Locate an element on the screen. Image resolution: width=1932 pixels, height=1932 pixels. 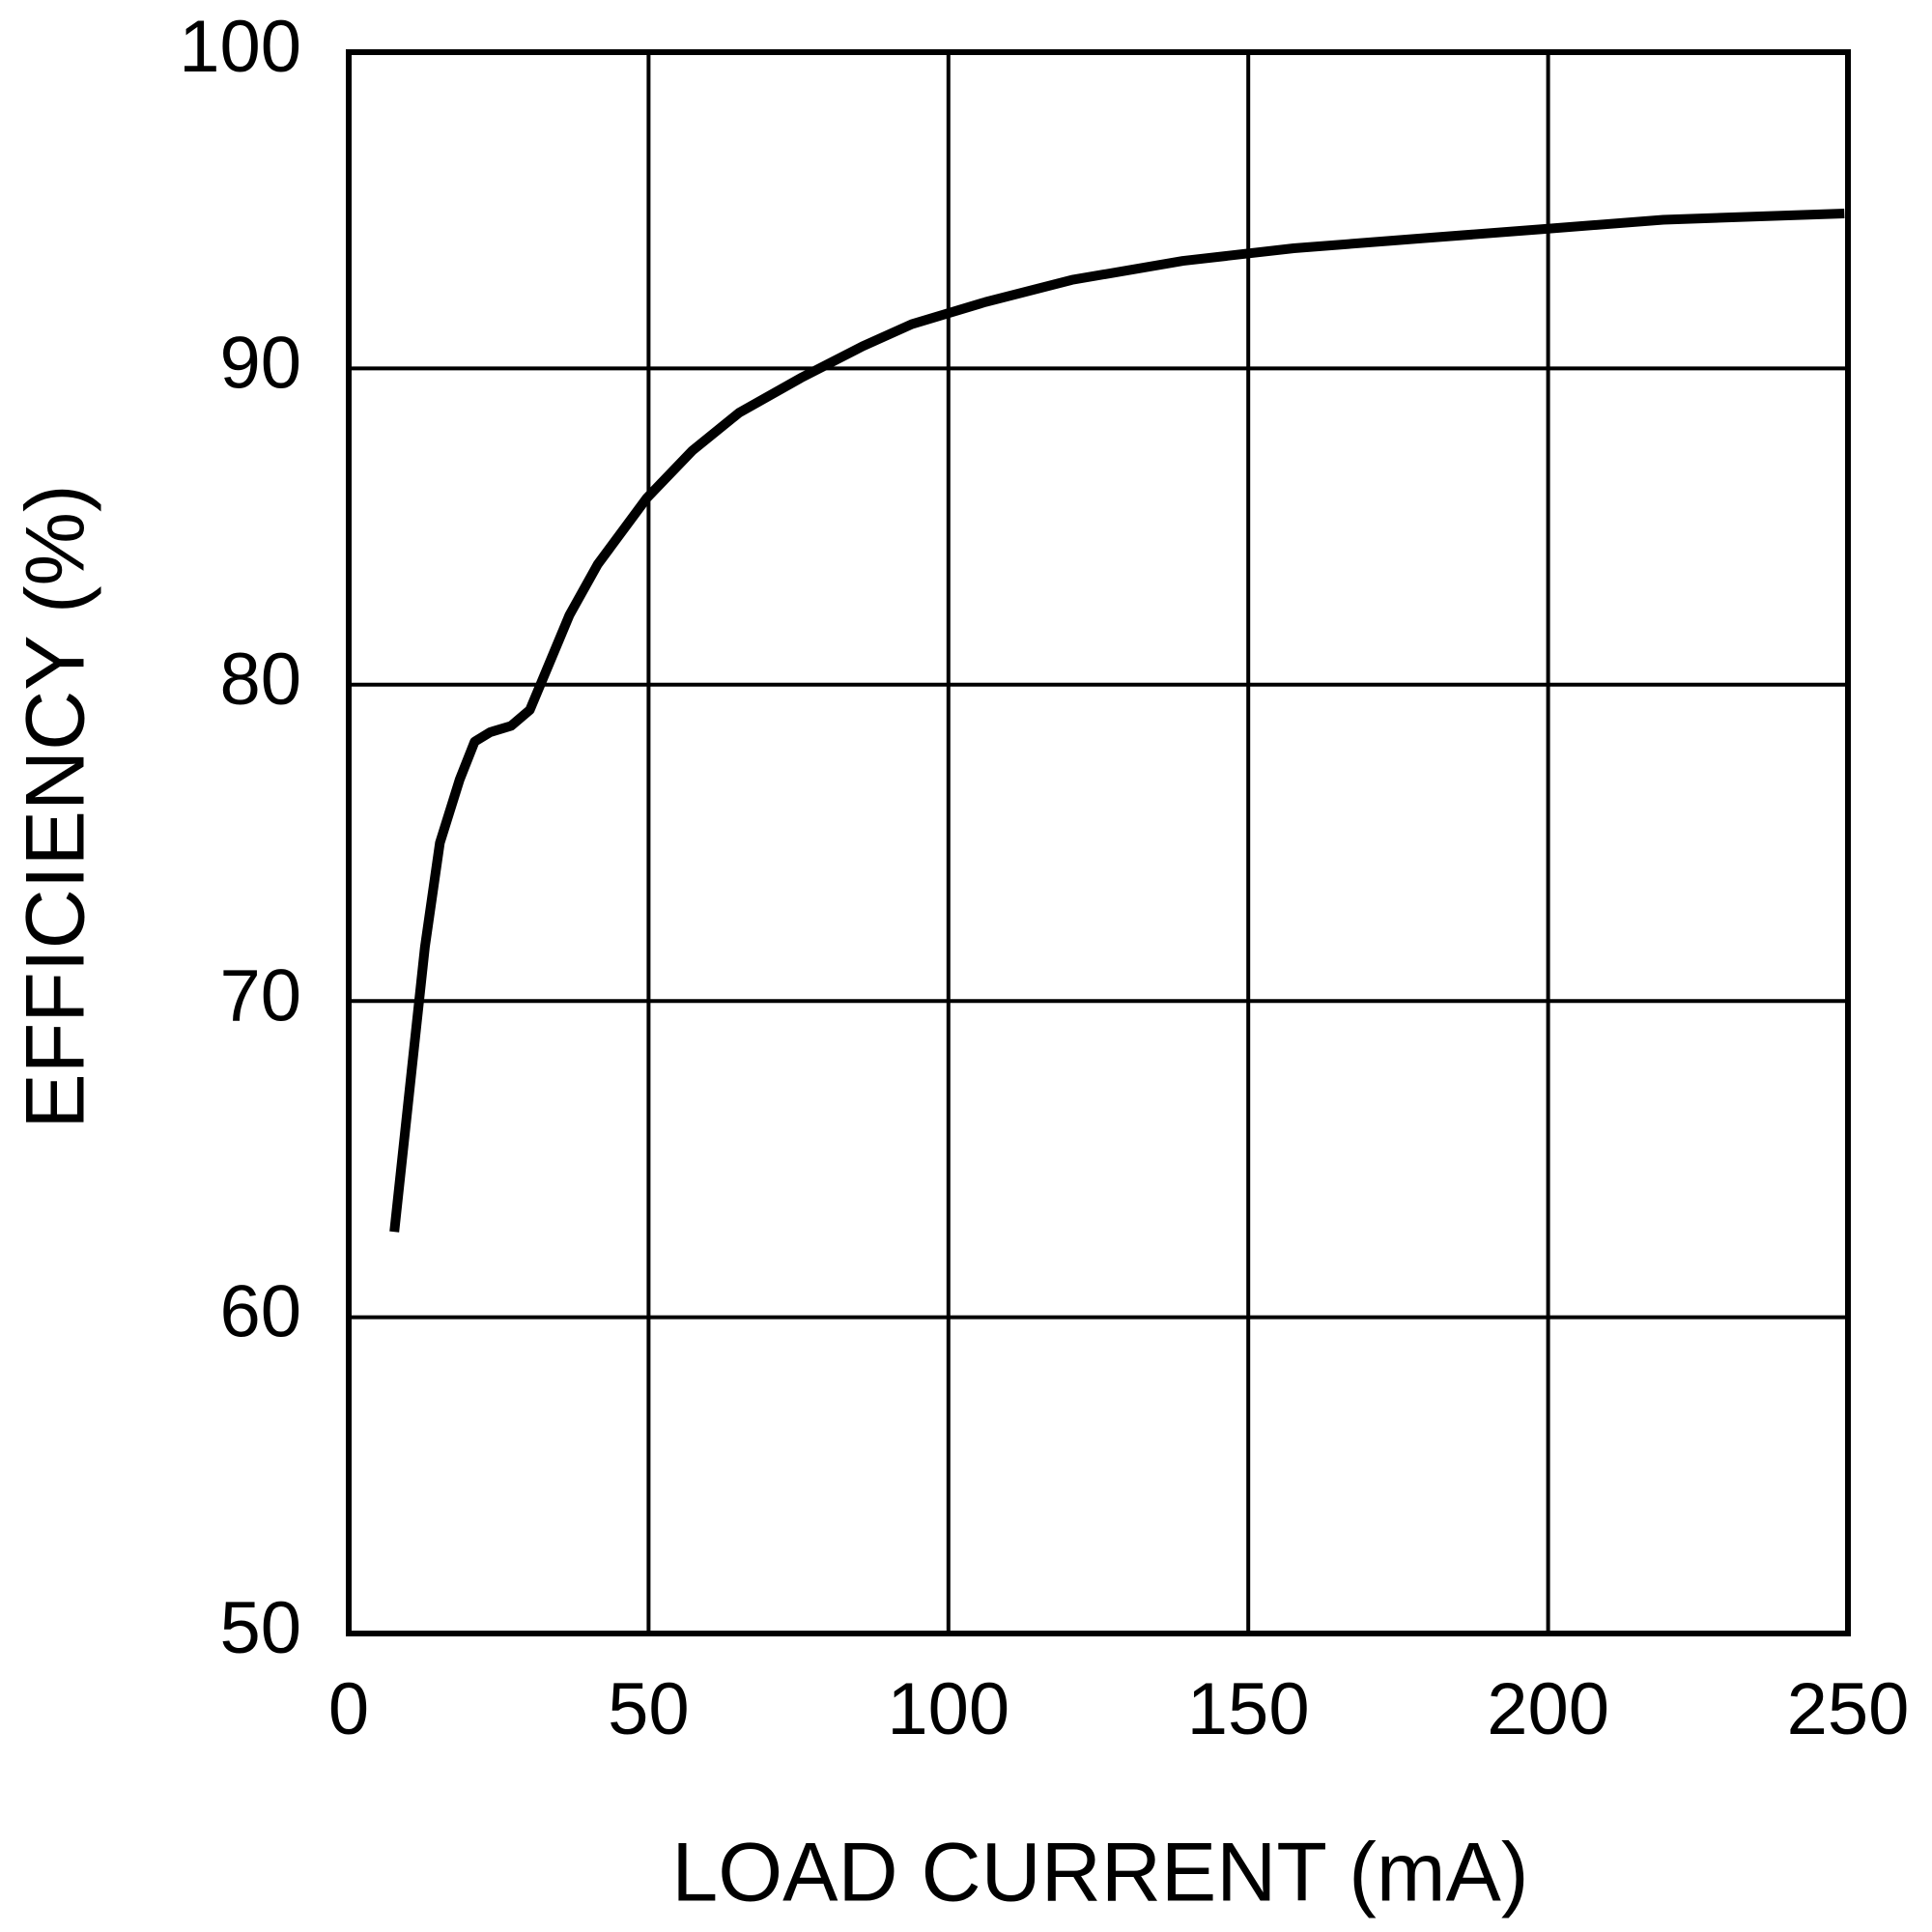
y-tick-label: 70 is located at coordinates (260, 995).